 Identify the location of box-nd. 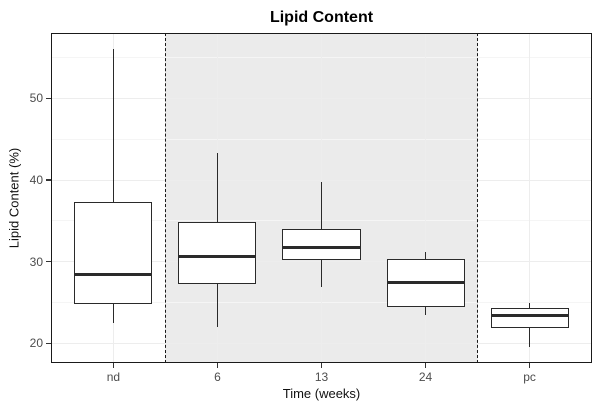
(113, 253).